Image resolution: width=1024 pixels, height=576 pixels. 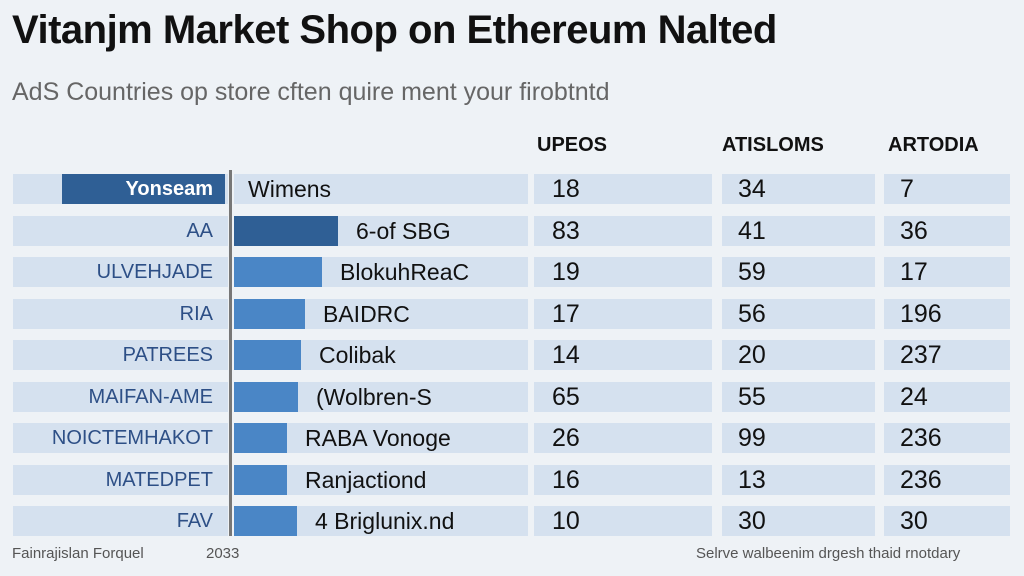 I want to click on name-band, so click(x=381, y=189).